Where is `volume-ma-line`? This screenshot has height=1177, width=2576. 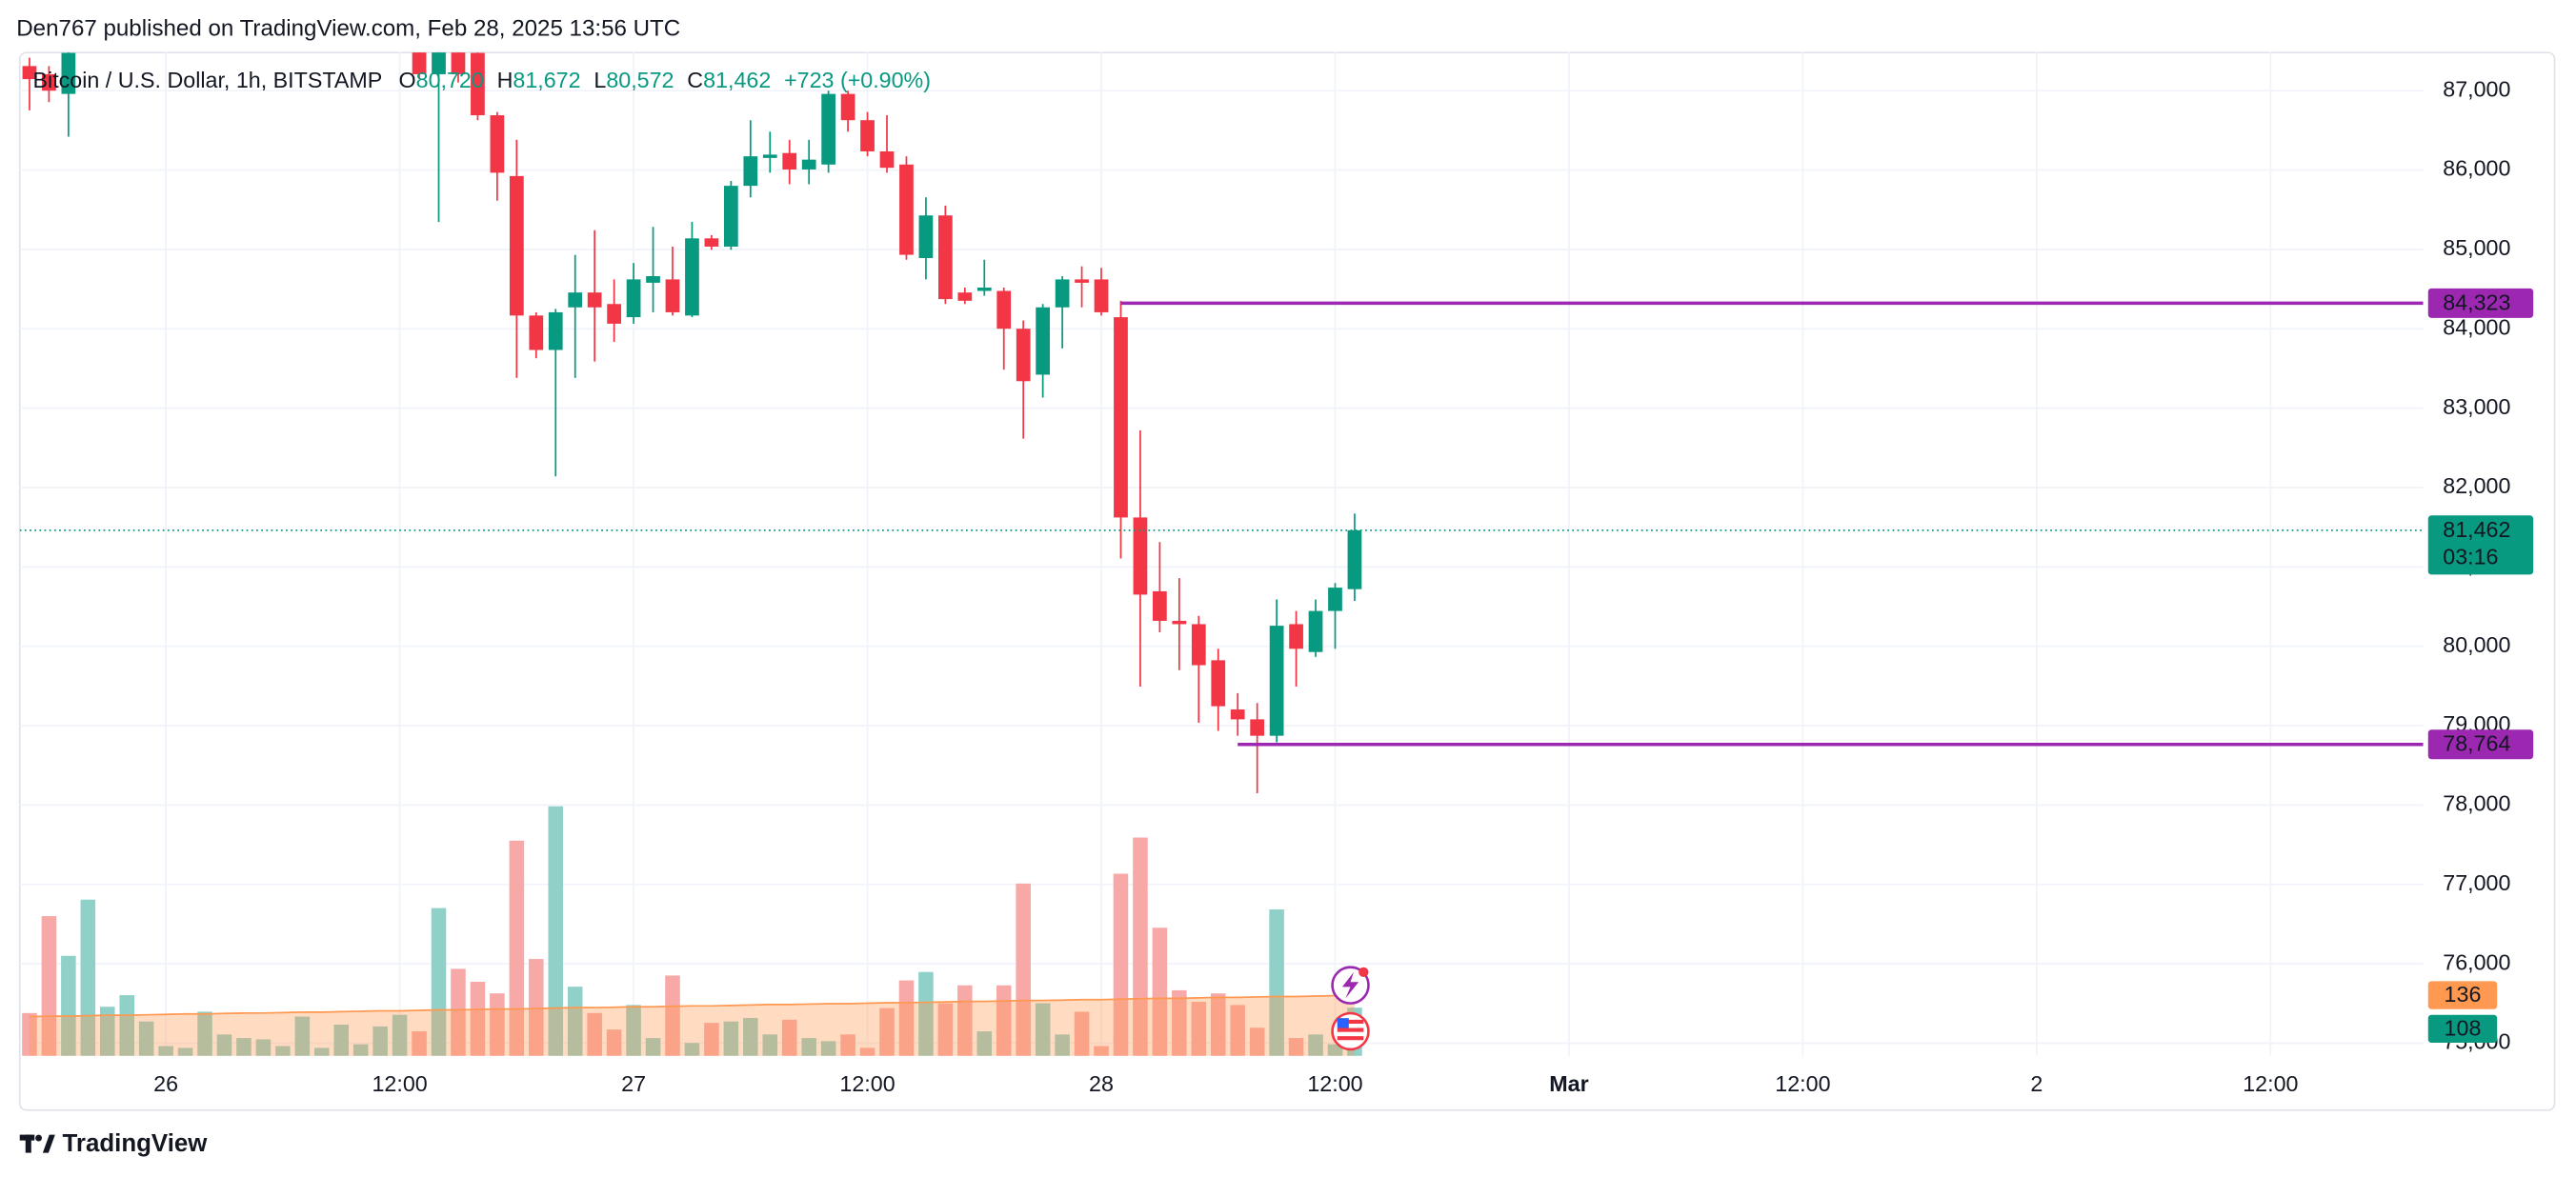
volume-ma-line is located at coordinates (692, 1006).